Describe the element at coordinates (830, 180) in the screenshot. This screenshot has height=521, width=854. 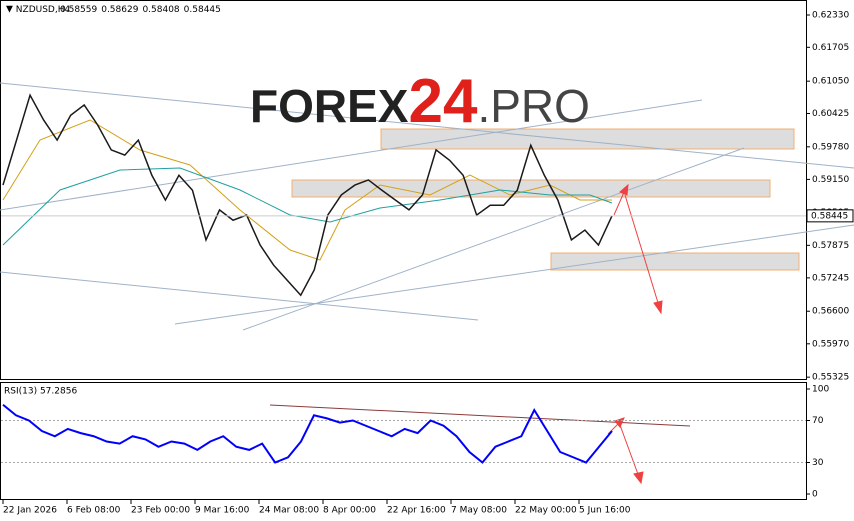
I see `y-tick-label: 0.59150` at that location.